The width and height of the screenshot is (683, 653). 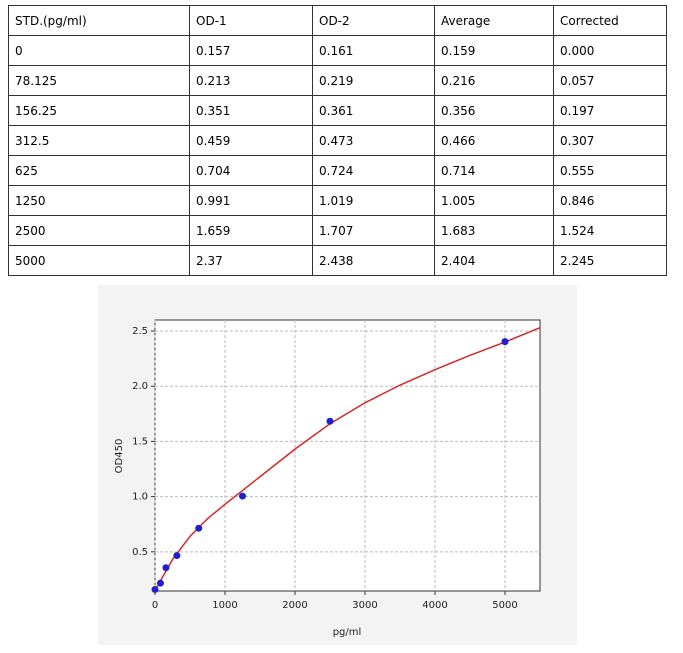 What do you see at coordinates (610, 260) in the screenshot?
I see `table-cell: 2.245` at bounding box center [610, 260].